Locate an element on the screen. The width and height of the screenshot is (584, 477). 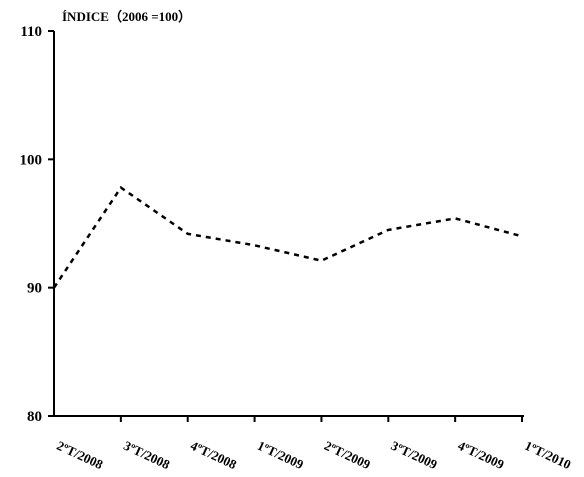
y-tick-label: 110 is located at coordinates (31, 32).